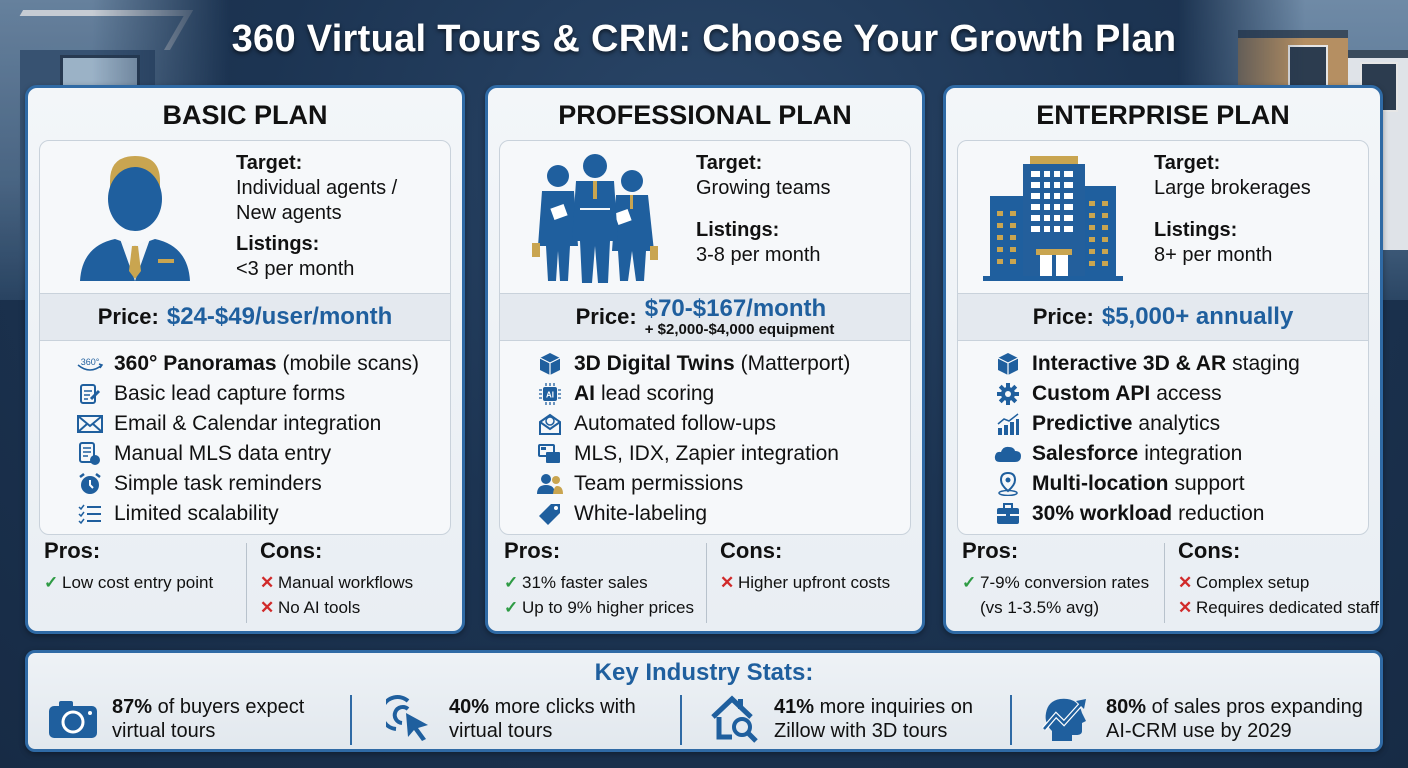  I want to click on users-icon, so click(550, 484).